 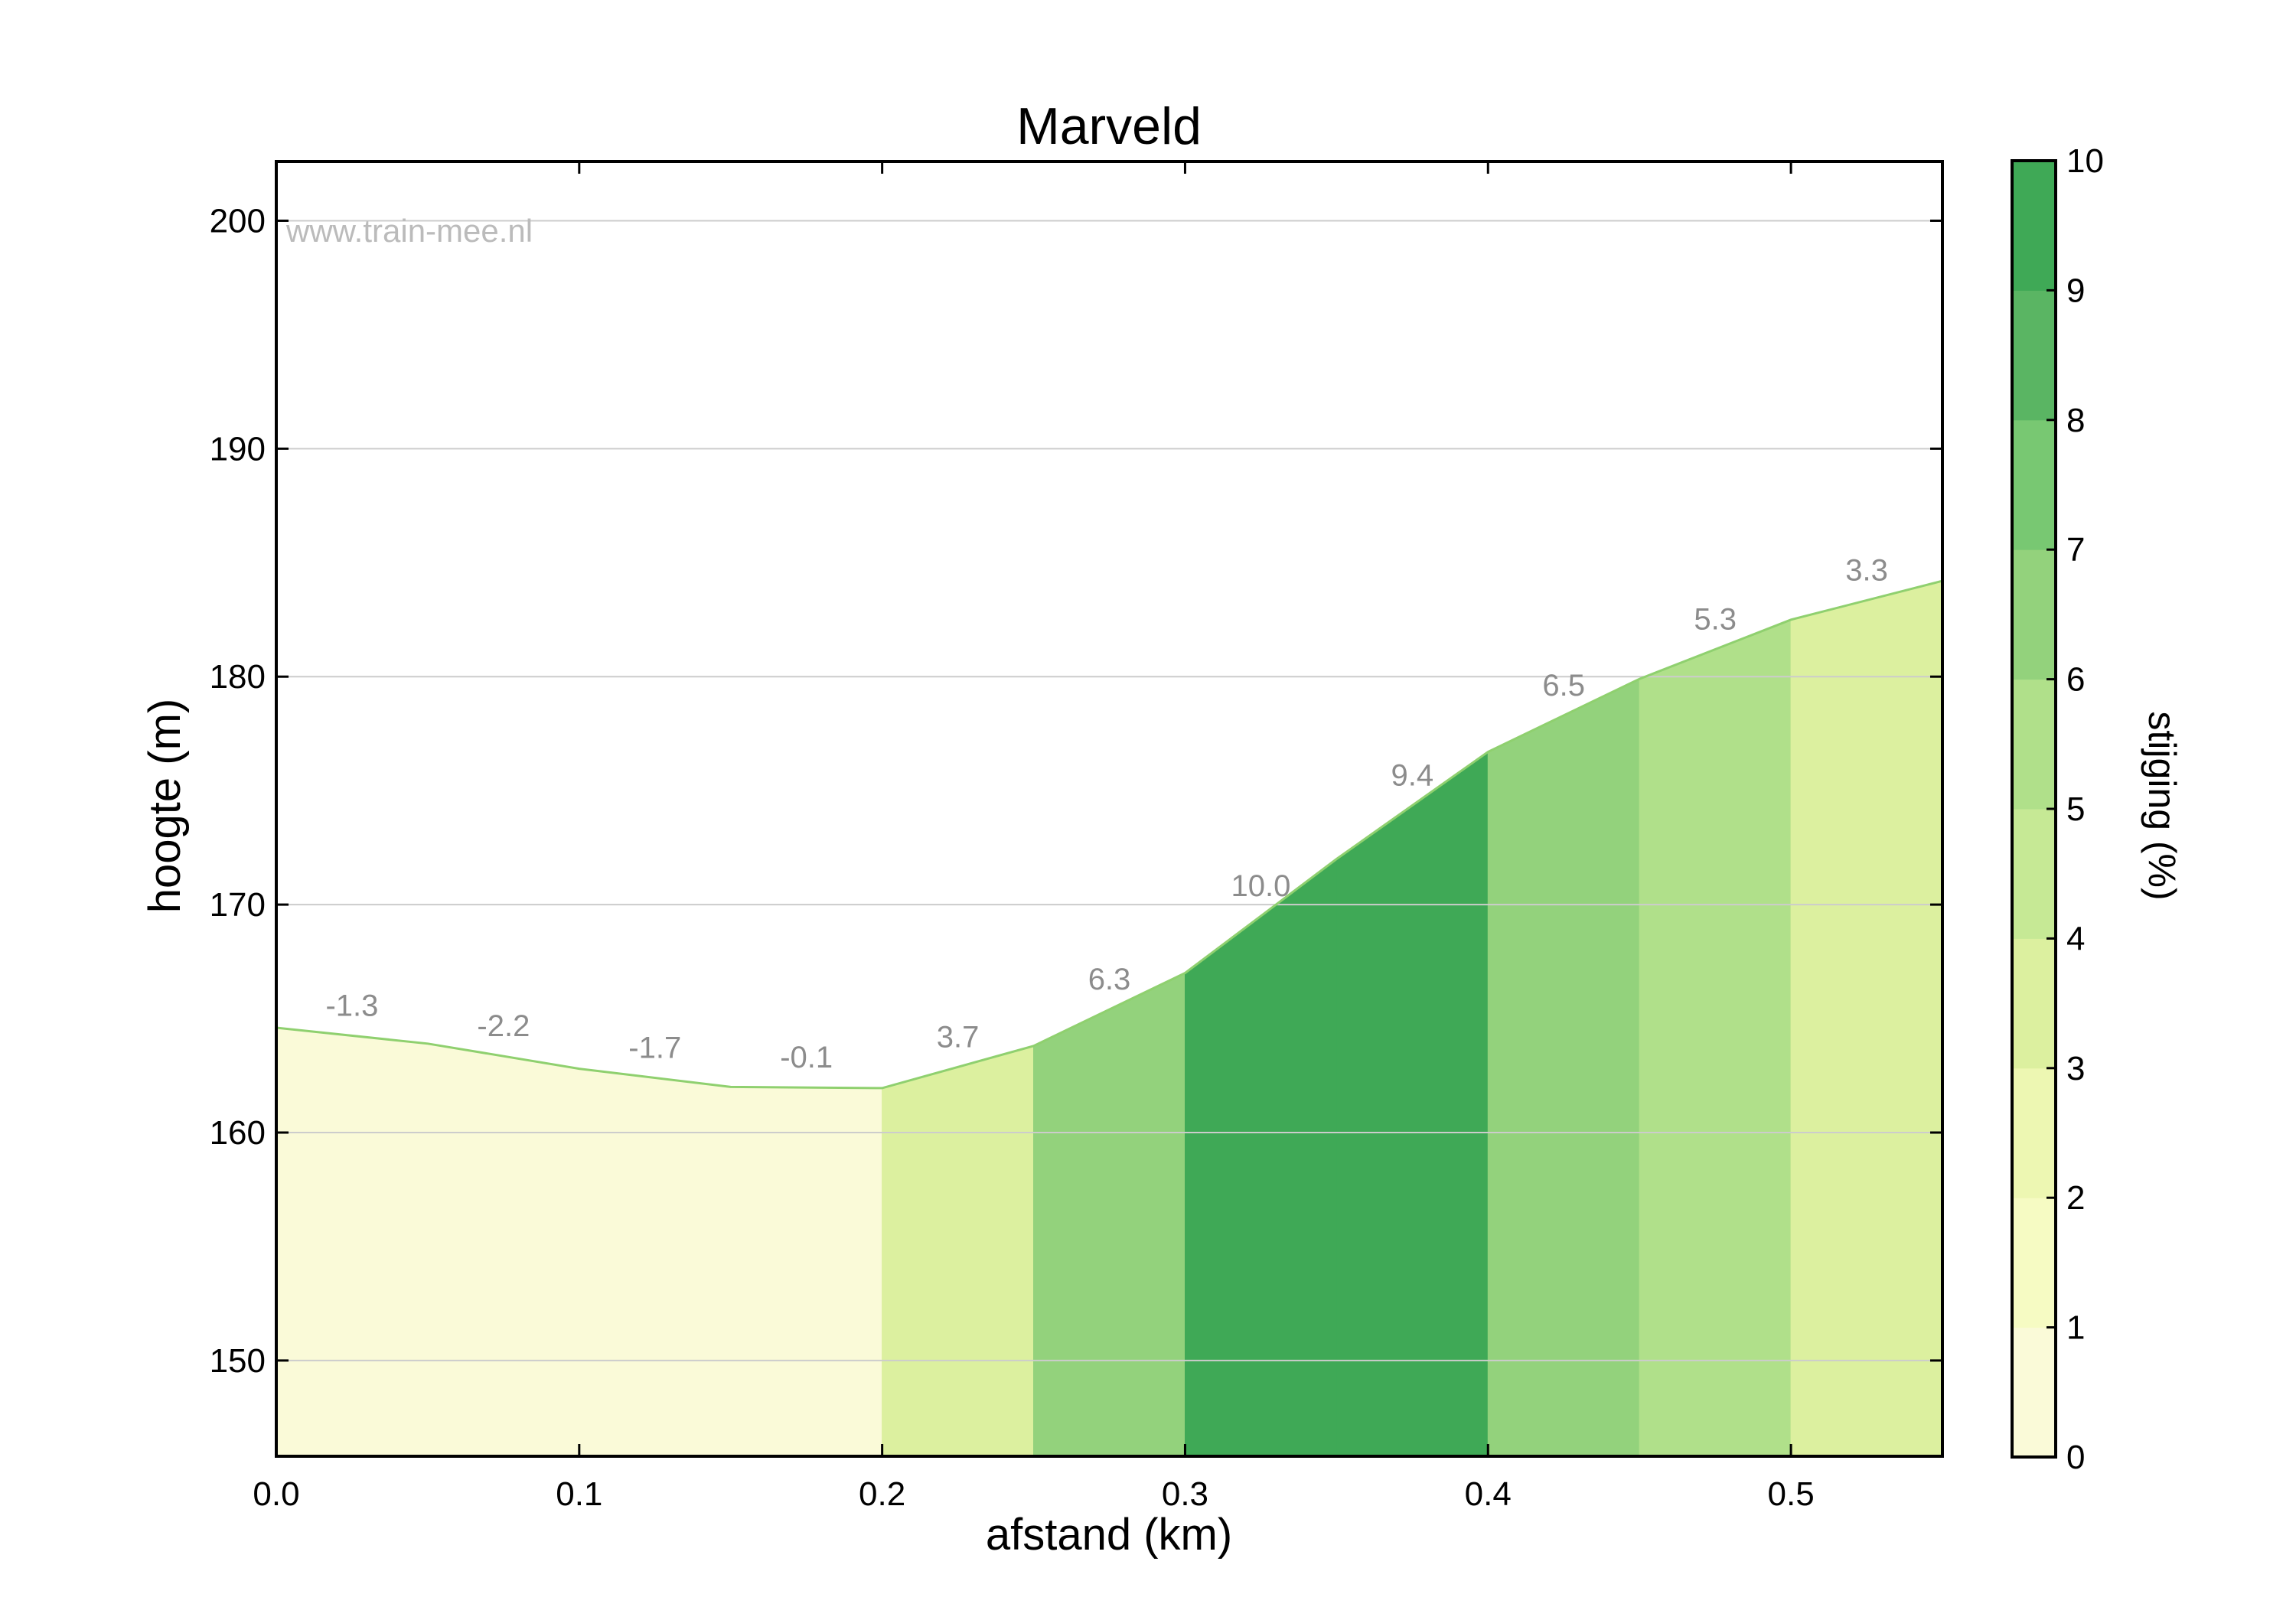 What do you see at coordinates (2075, 938) in the screenshot?
I see `colorbar-tick-label: 4` at bounding box center [2075, 938].